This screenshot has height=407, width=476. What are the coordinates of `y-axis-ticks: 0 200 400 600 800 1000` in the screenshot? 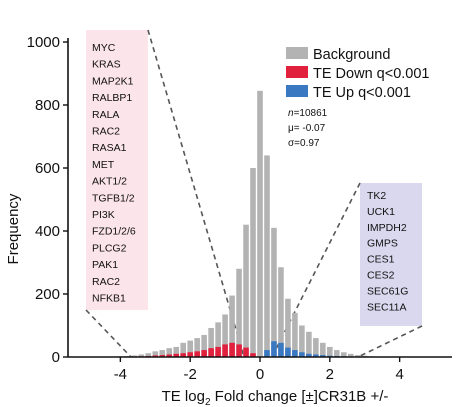 It's located at (47, 200).